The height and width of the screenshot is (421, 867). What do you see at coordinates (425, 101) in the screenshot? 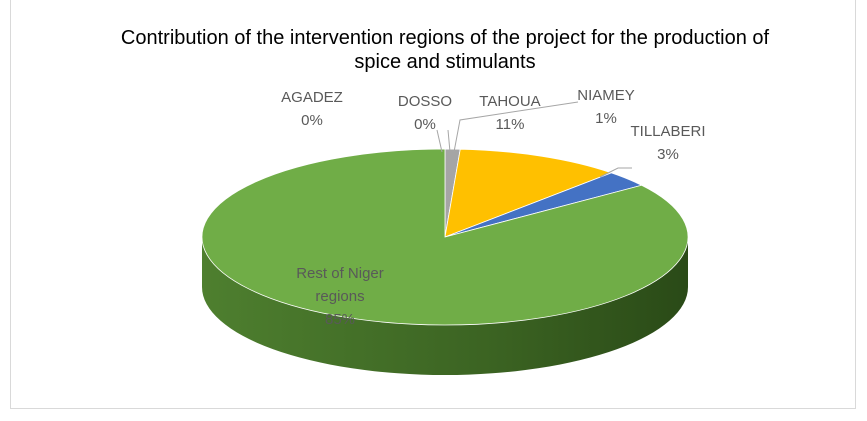
I see `category-label: DOSSO` at bounding box center [425, 101].